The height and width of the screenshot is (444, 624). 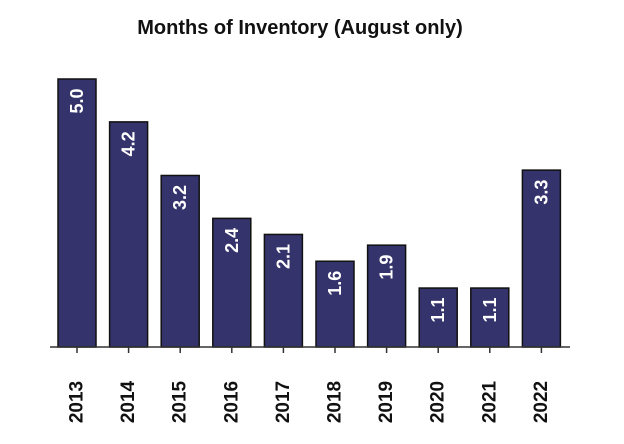 I want to click on x-tick-label: 2022, so click(x=541, y=402).